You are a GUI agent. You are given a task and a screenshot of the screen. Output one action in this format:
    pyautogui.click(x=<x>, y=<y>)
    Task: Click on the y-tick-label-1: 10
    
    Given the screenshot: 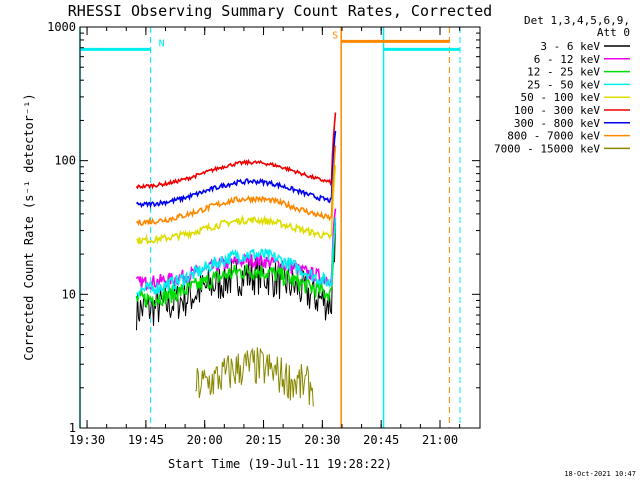 What is the action you would take?
    pyautogui.click(x=69, y=294)
    